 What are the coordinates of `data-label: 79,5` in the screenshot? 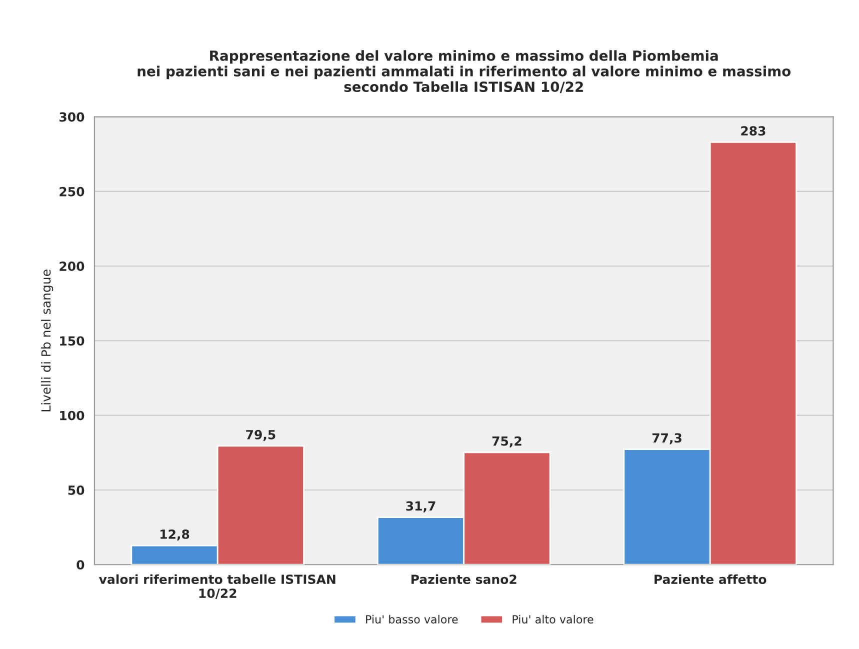 It's located at (261, 435).